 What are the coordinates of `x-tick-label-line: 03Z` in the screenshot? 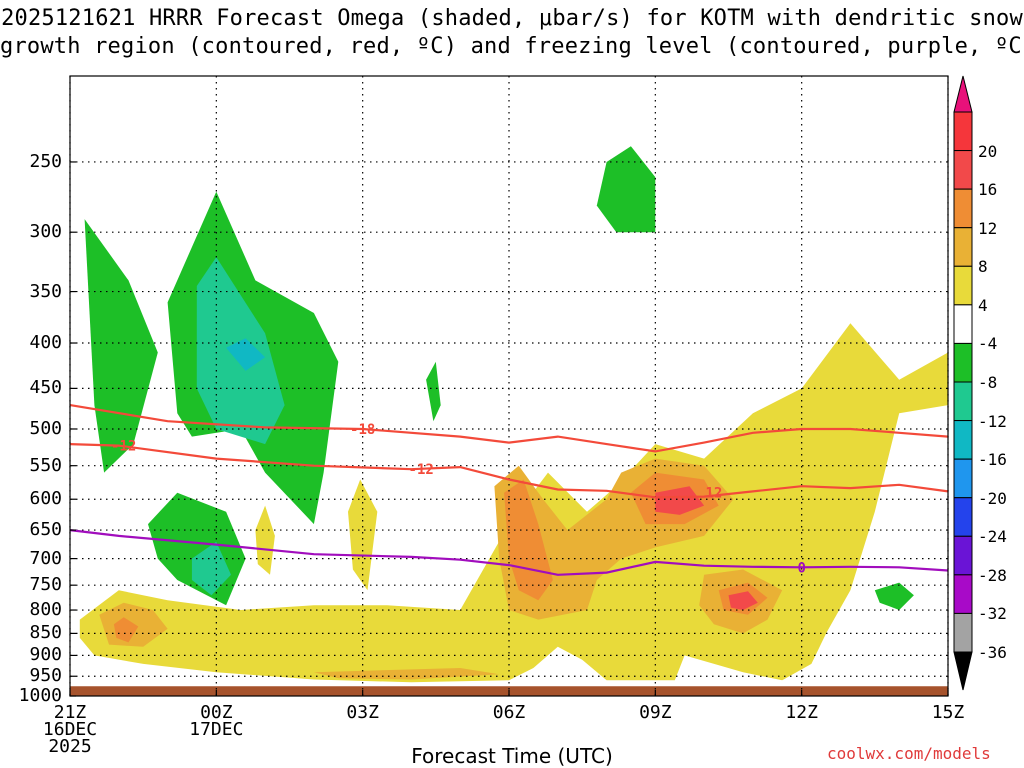 It's located at (362, 712).